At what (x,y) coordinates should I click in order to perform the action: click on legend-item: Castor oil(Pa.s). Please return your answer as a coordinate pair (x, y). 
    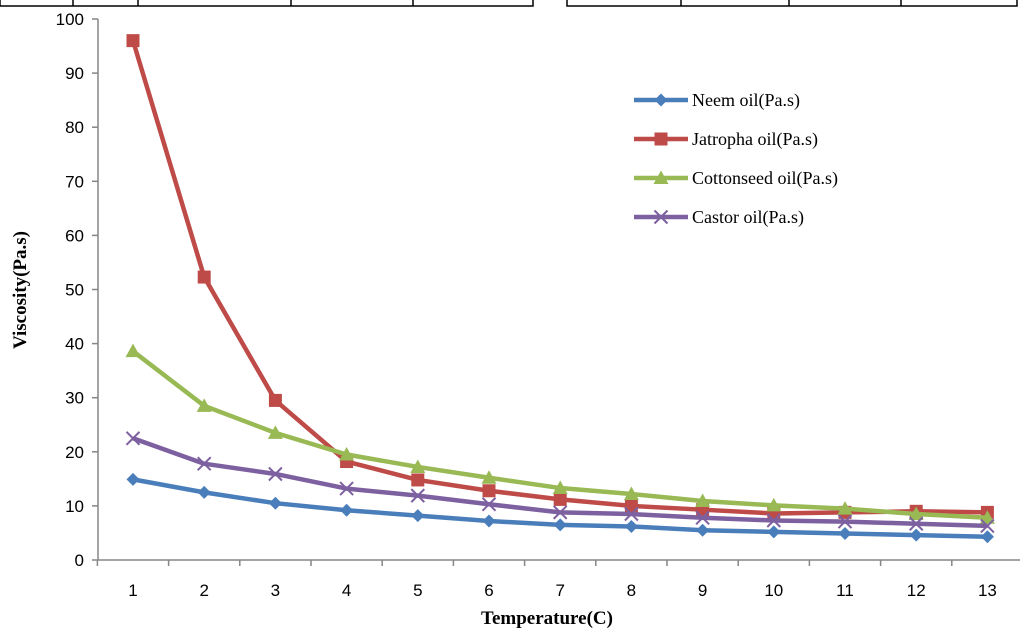
    Looking at the image, I should click on (719, 217).